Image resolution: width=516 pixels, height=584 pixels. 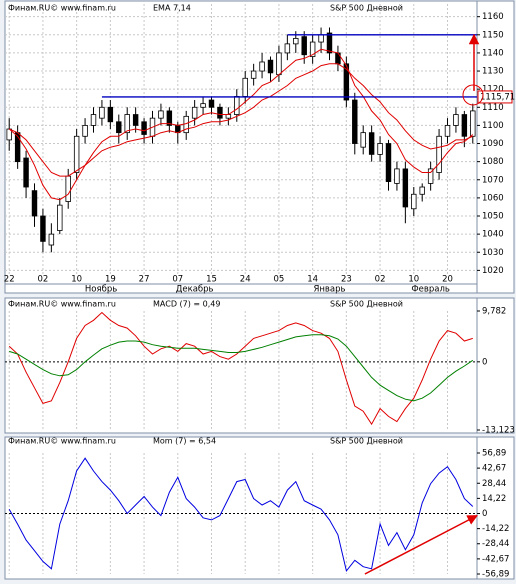 What do you see at coordinates (144, 280) in the screenshot?
I see `x-tick-label: 27` at bounding box center [144, 280].